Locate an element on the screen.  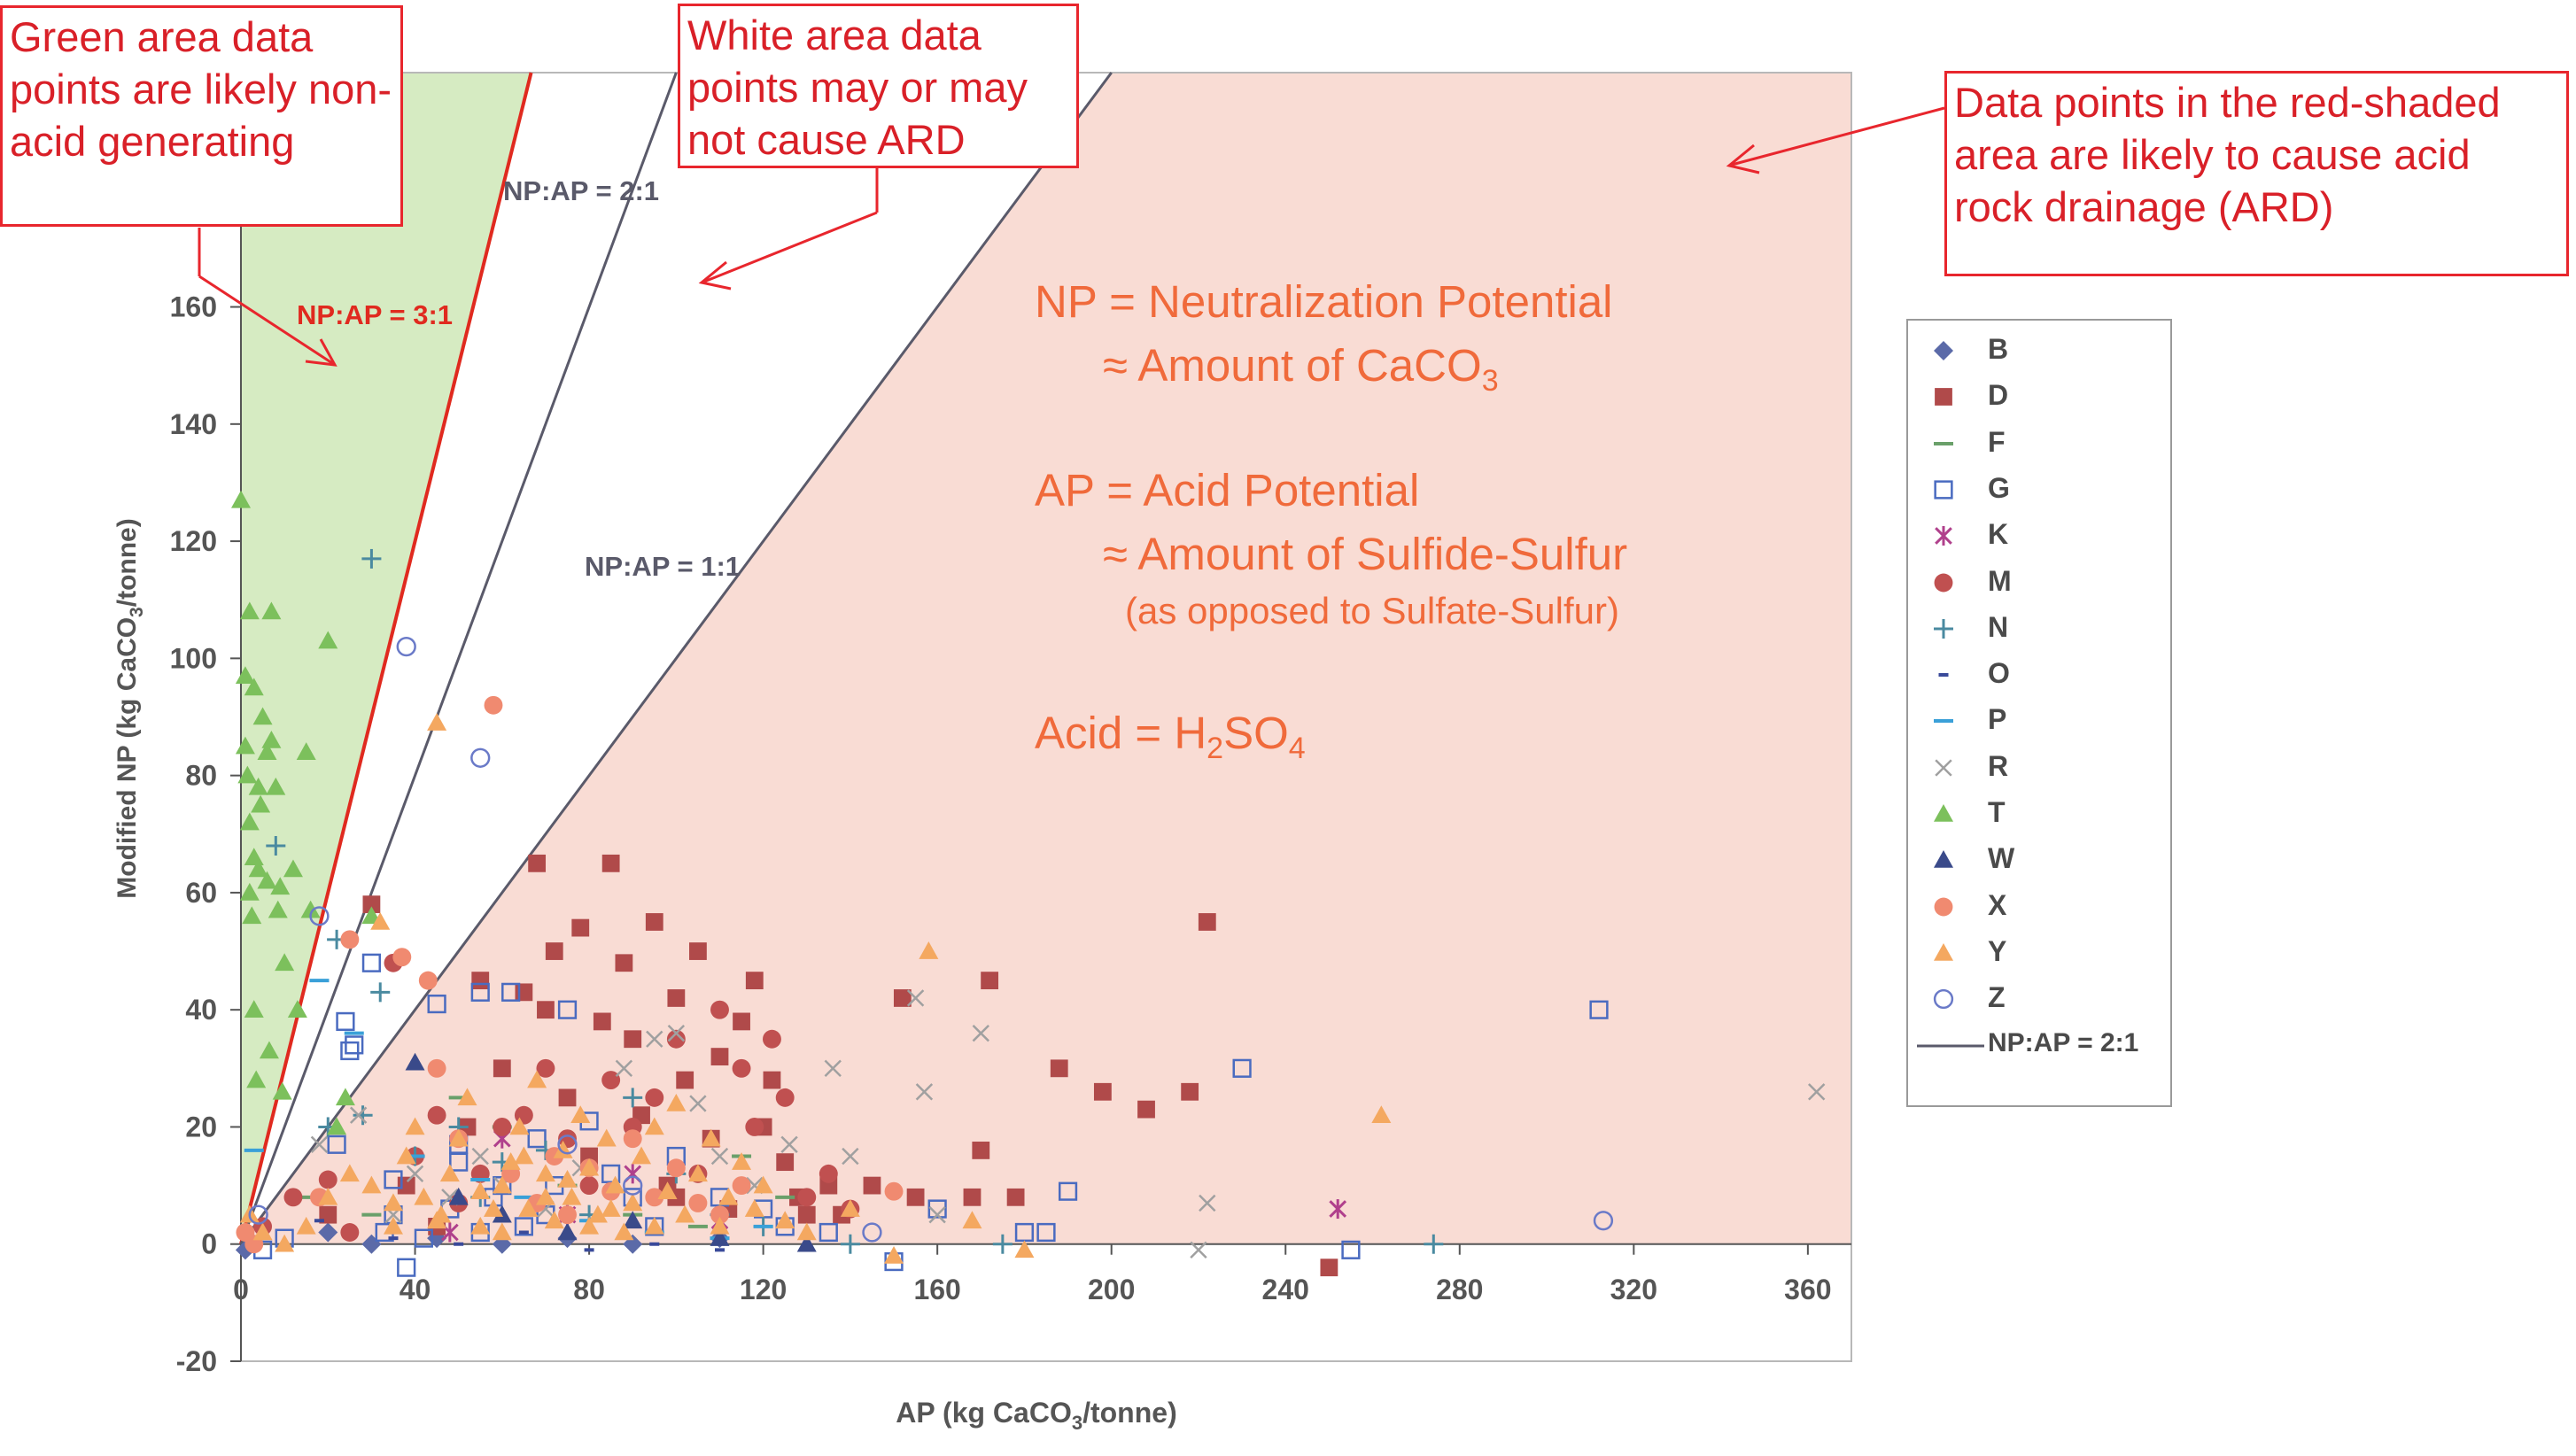
arrow-green-head is located at coordinates (321, 352).